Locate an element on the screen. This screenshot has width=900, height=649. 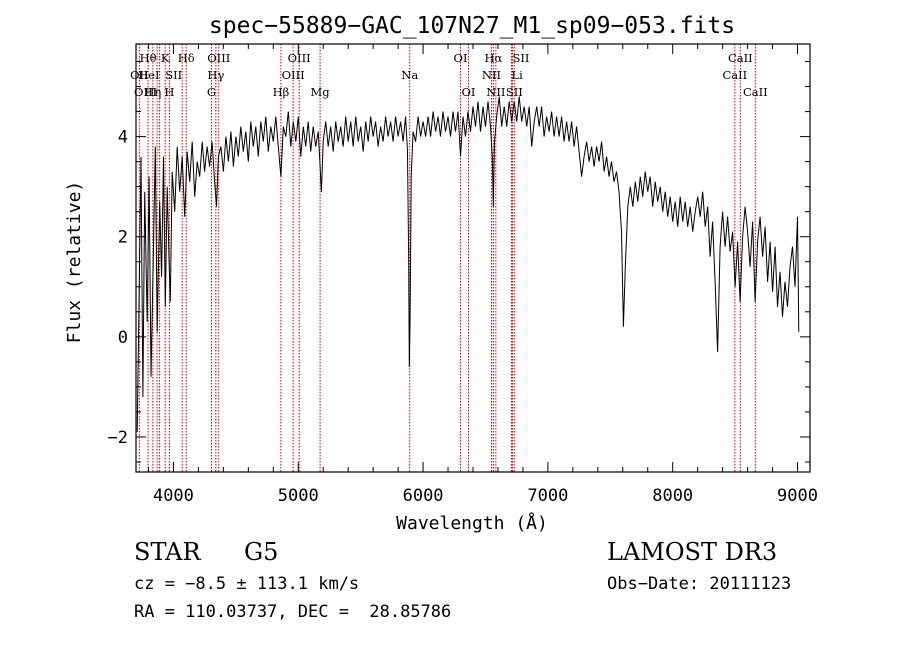
x-tick-label: 8000 is located at coordinates (672, 496).